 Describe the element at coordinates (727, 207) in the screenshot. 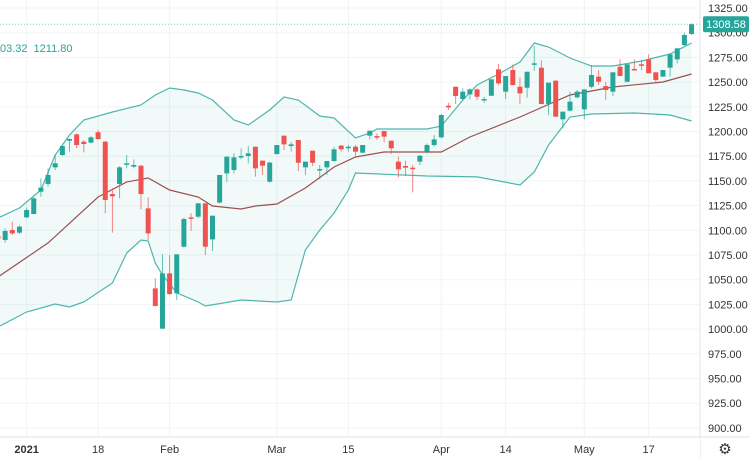

I see `y-tick-label: 1125.00` at that location.